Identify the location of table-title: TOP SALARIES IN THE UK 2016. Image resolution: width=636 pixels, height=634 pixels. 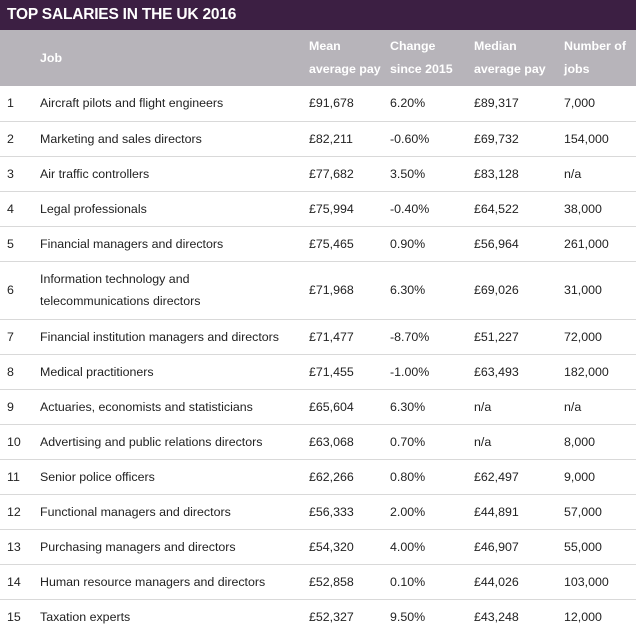
(318, 15).